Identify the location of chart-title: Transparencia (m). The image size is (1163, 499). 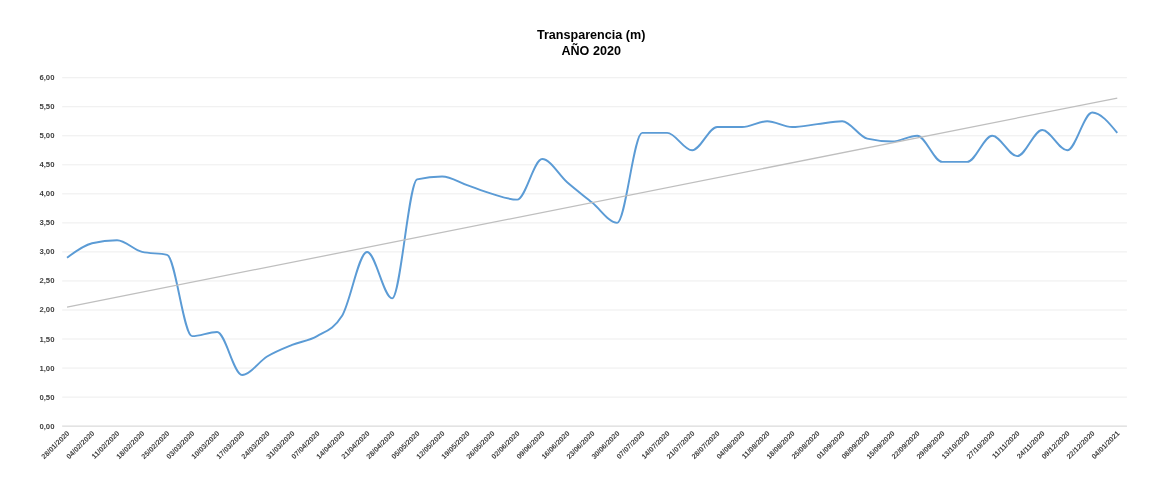
(591, 34).